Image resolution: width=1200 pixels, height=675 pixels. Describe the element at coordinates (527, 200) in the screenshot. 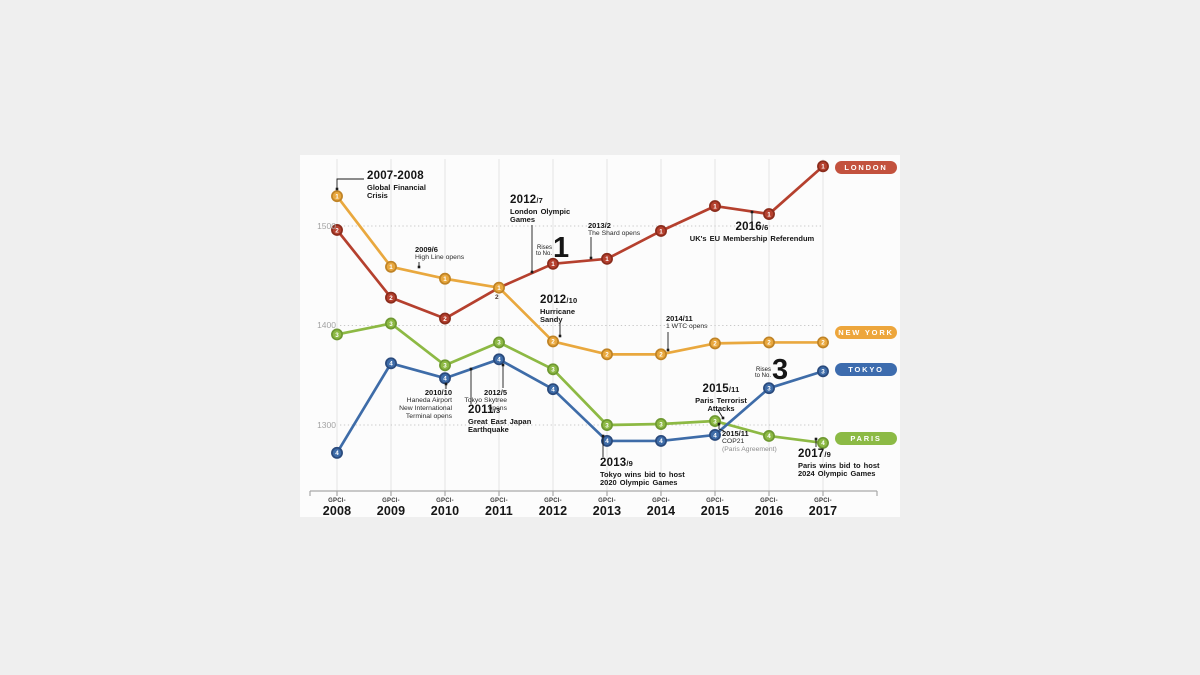

I see `annotation-title: 2012/7` at that location.